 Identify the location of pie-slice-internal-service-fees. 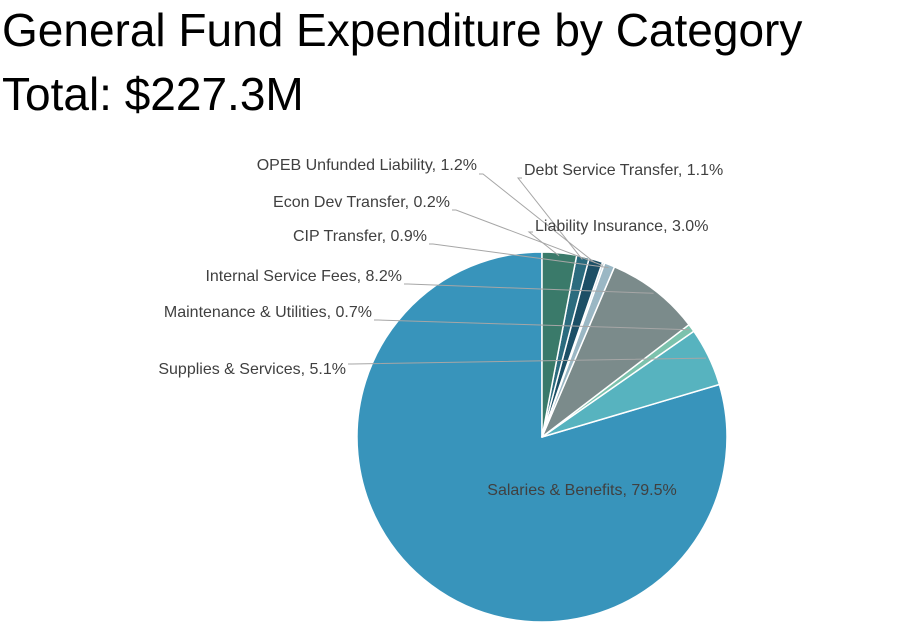
(615, 352).